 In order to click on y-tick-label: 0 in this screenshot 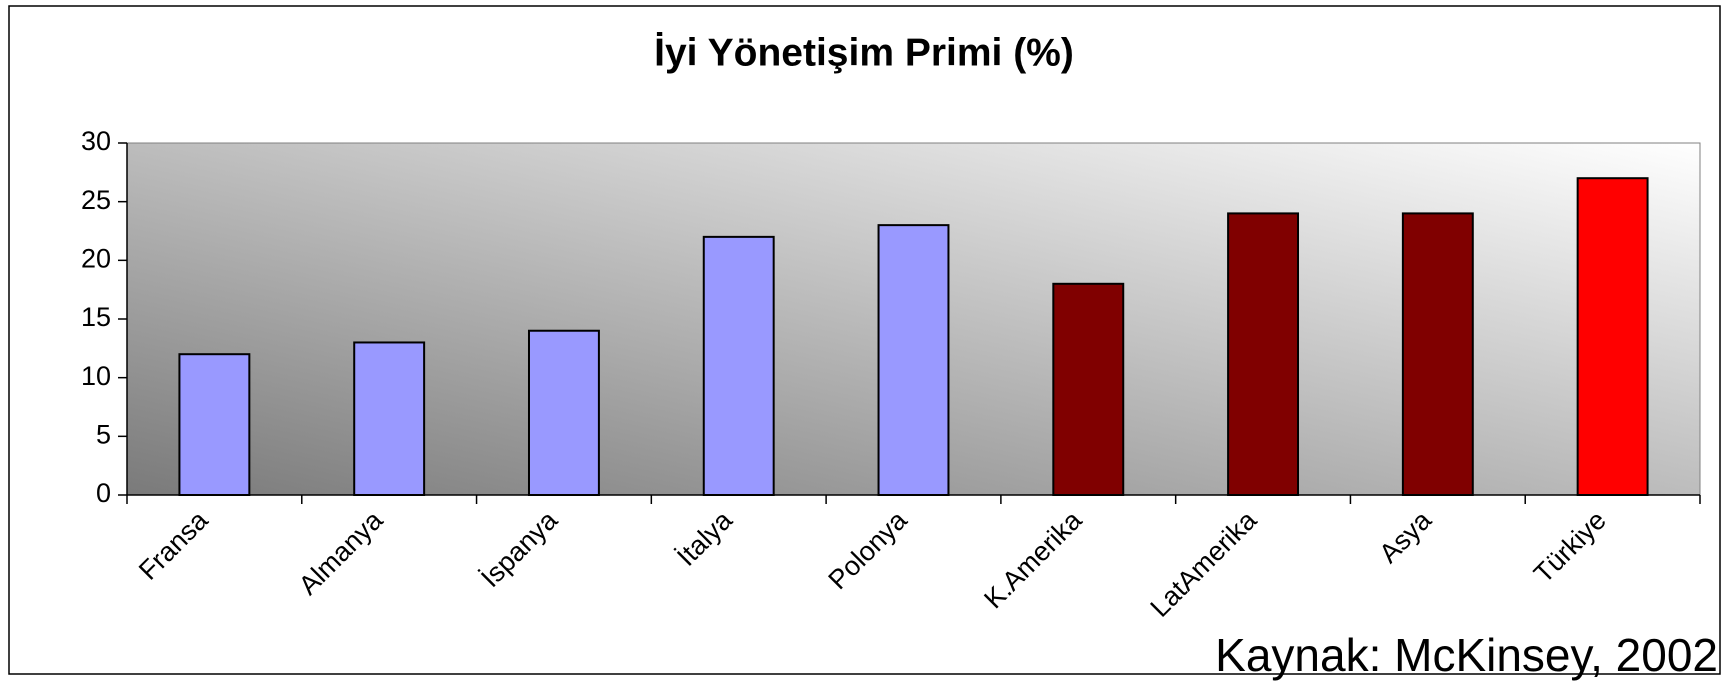, I will do `click(103, 493)`.